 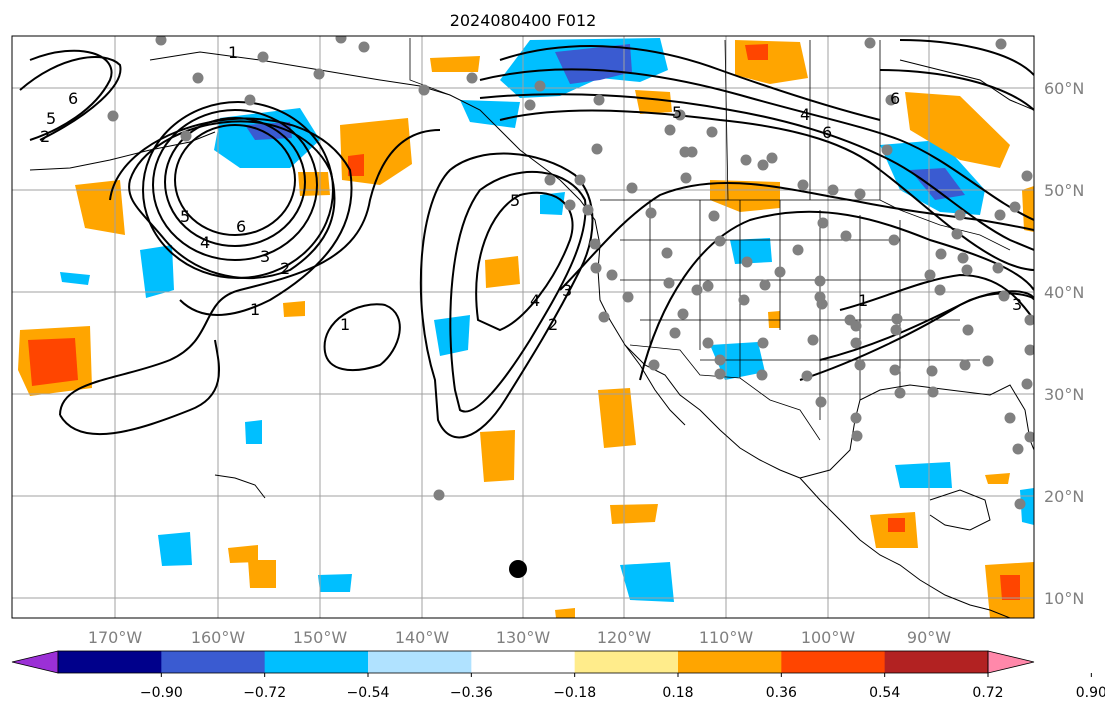 I want to click on colorbar-label: −0.72, so click(x=264, y=693).